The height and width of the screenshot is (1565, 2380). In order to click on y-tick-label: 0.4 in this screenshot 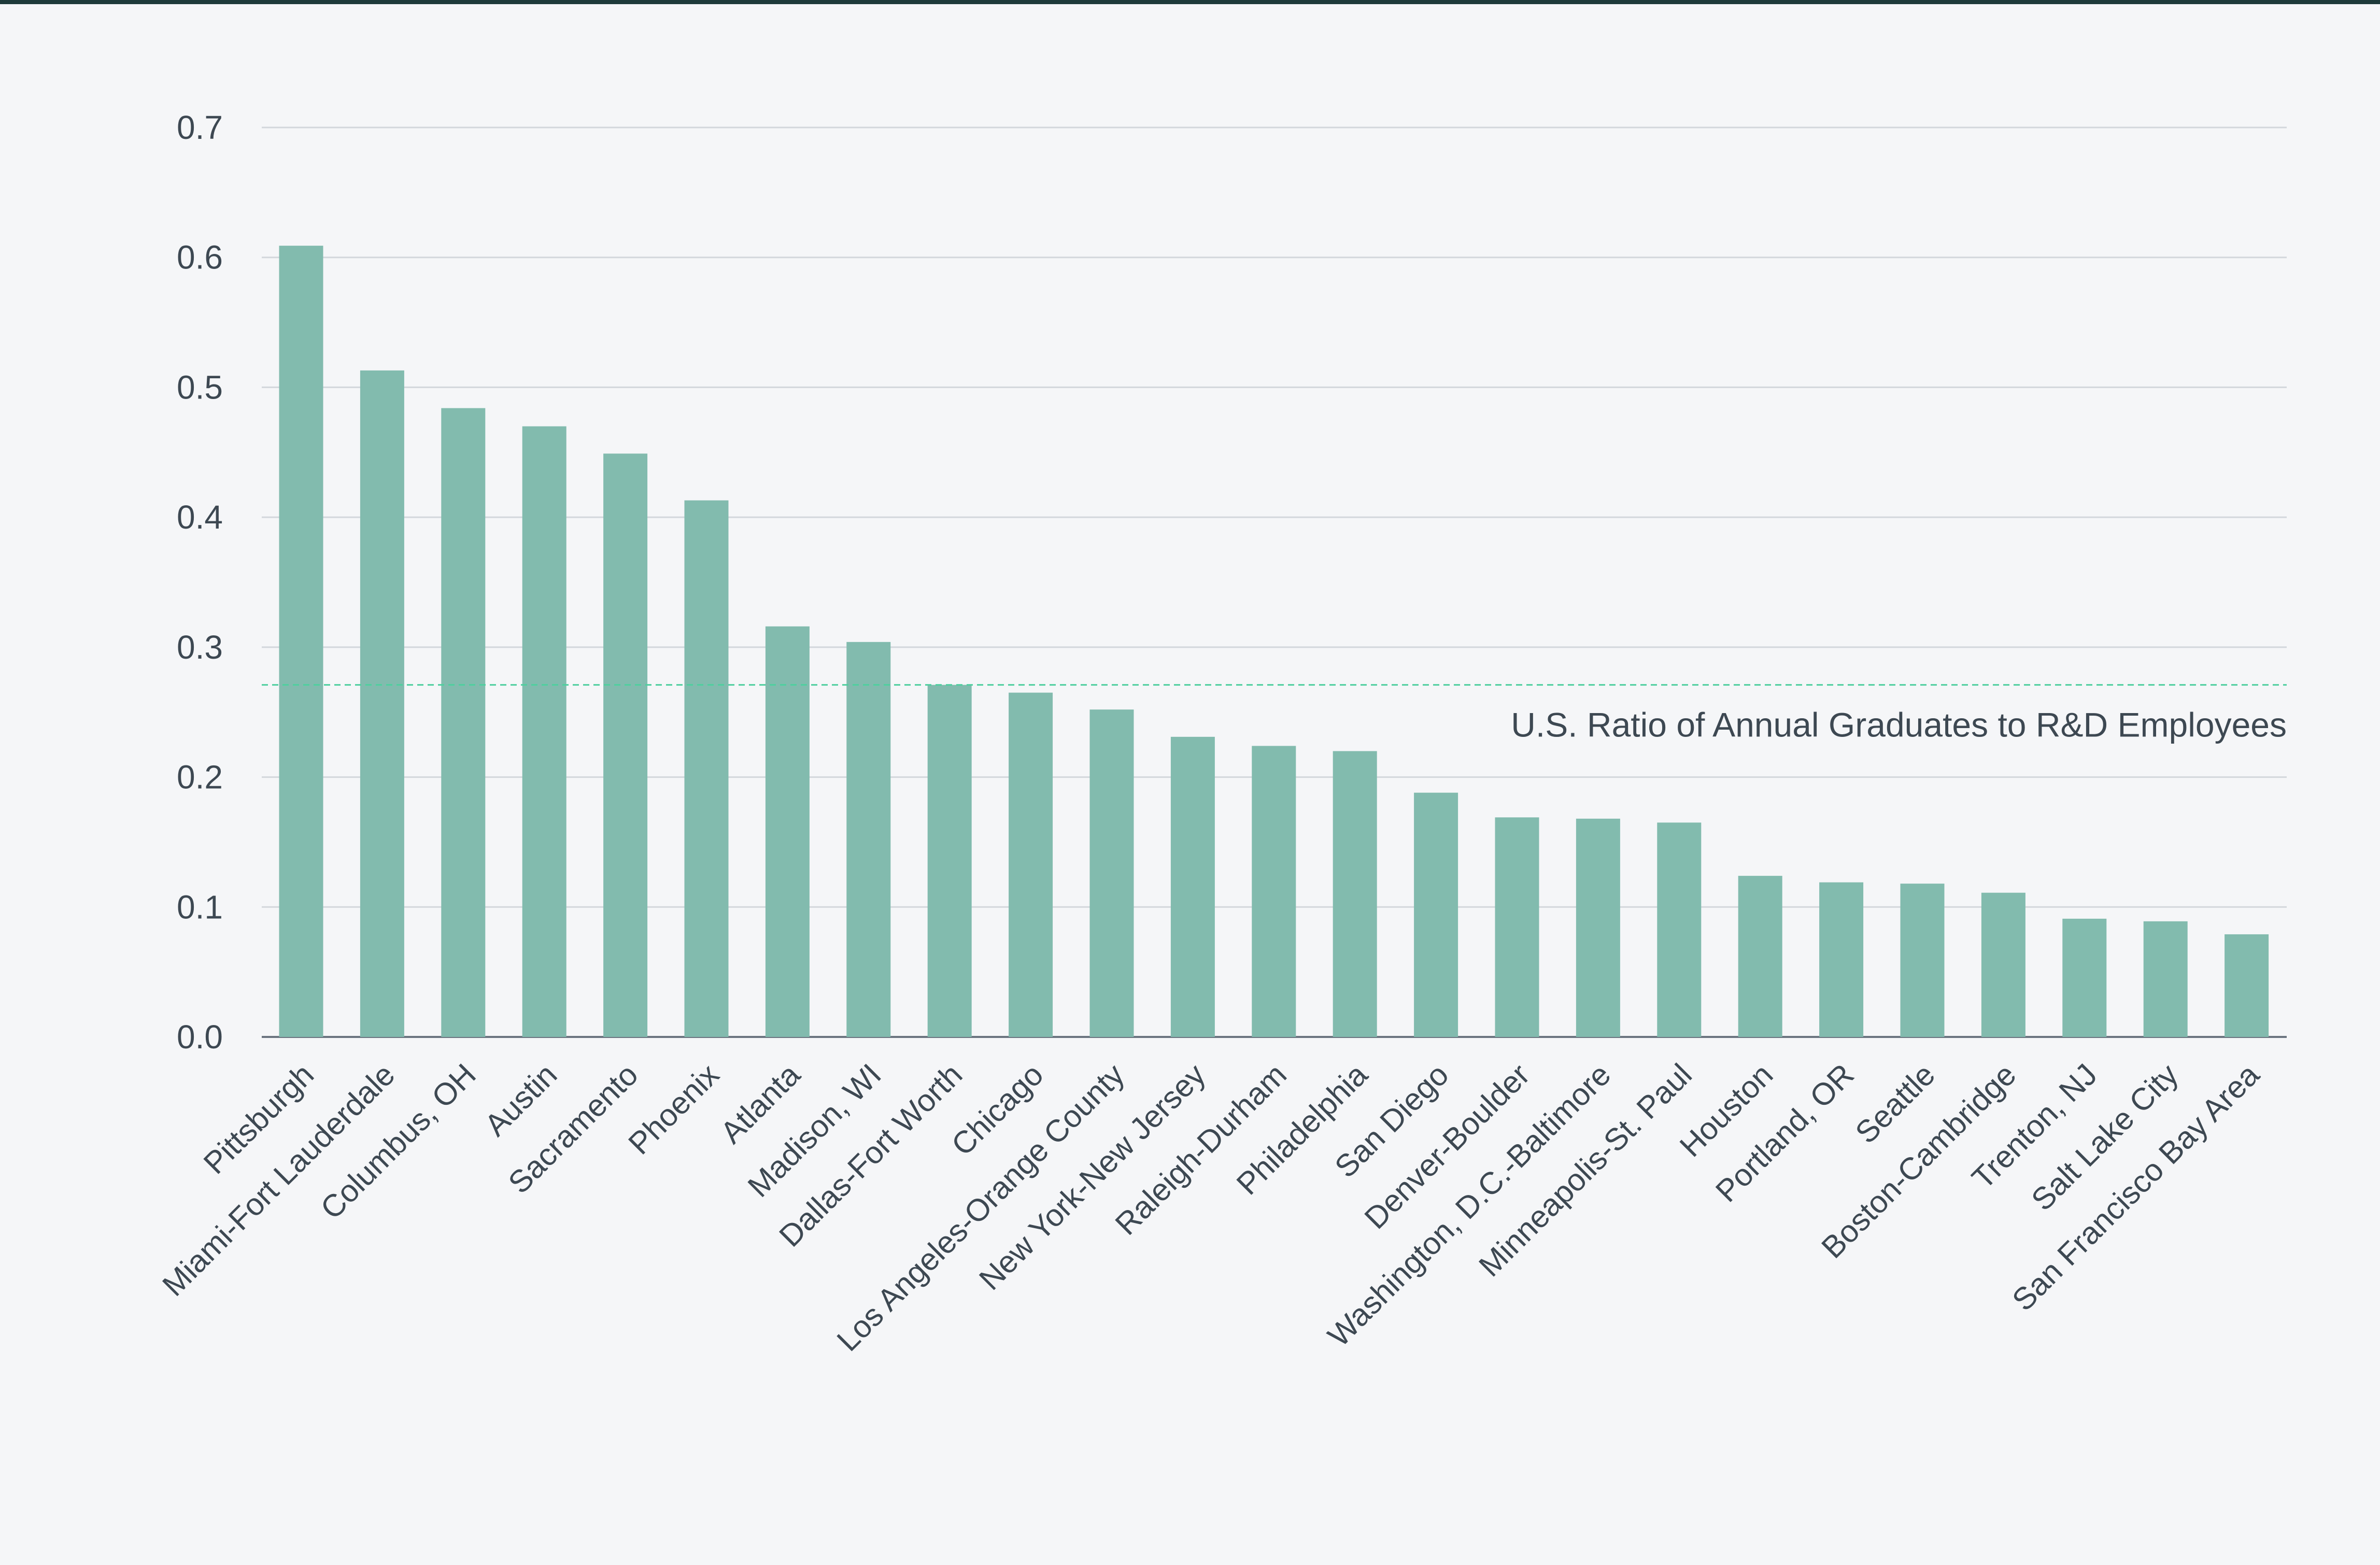, I will do `click(200, 517)`.